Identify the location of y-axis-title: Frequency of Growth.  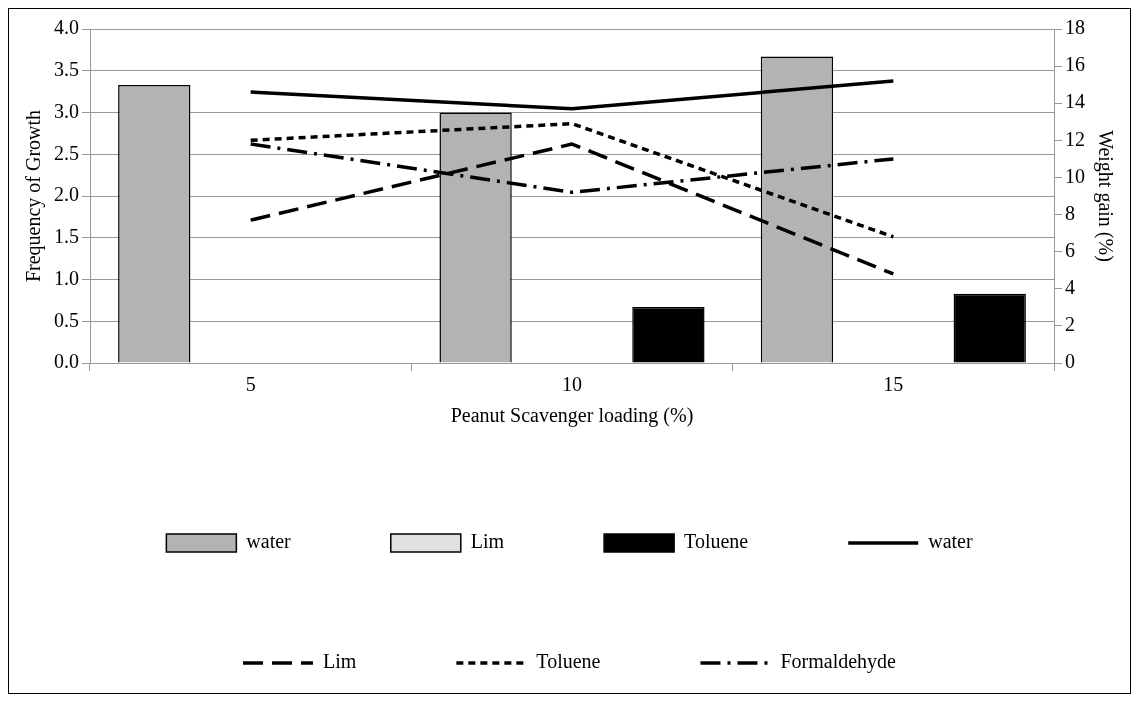
(34, 196).